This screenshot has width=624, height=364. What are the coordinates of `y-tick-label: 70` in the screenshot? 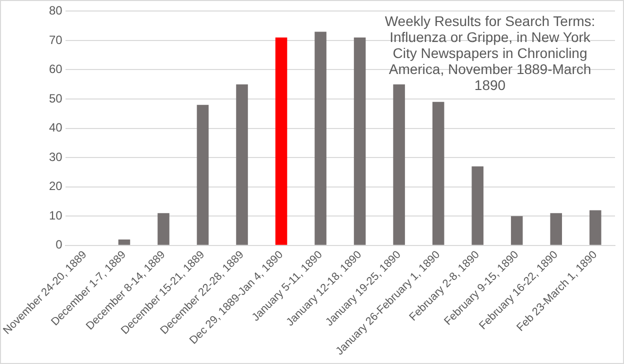 It's located at (55, 39).